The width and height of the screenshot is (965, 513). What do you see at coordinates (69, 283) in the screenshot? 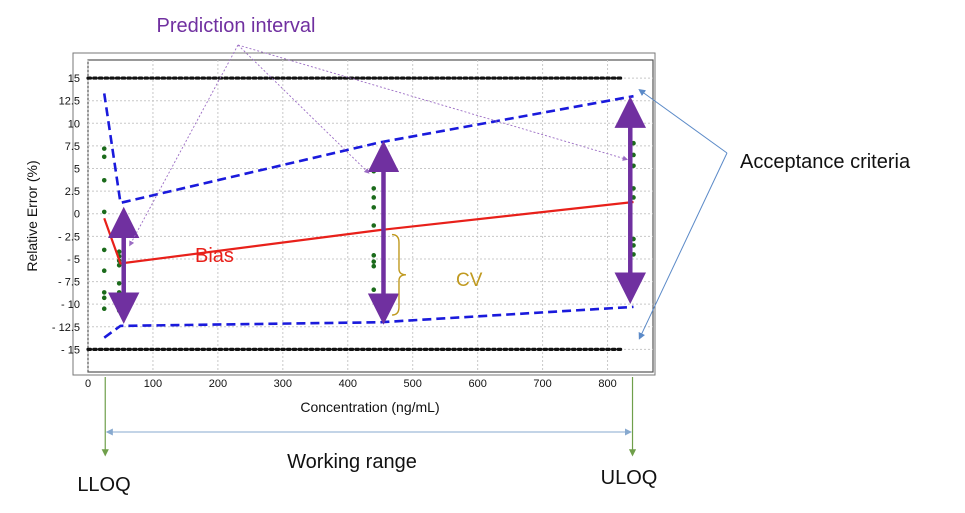
I see `y-tick-label: - 7.5` at bounding box center [69, 283].